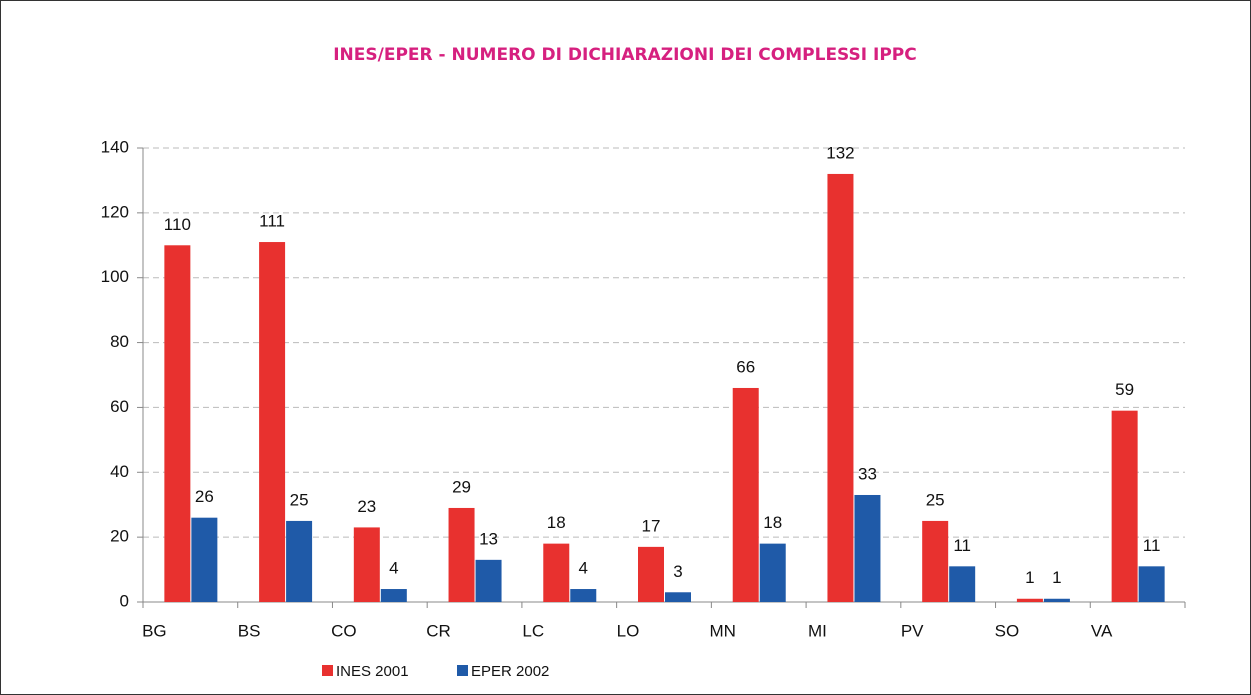  Describe the element at coordinates (154, 630) in the screenshot. I see `x-tick-label: BG` at that location.